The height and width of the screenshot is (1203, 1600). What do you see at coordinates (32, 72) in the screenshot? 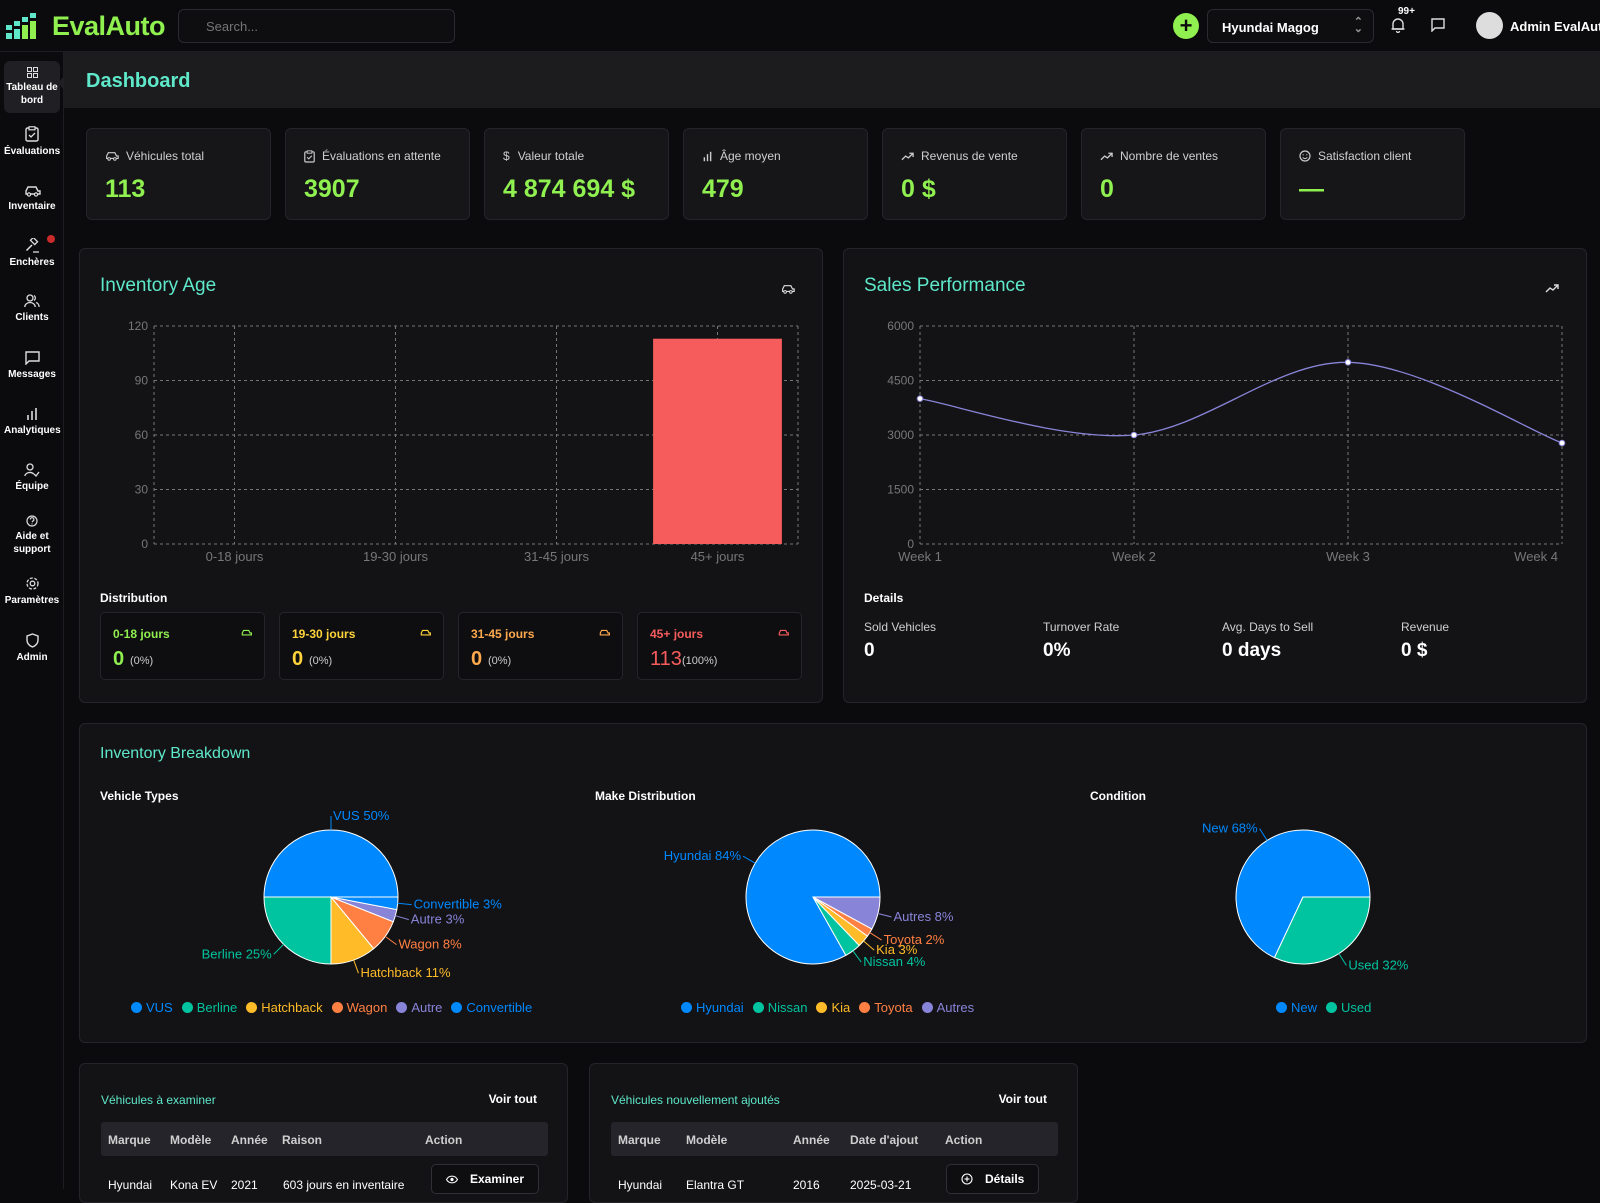
I see `dashboard-icon` at bounding box center [32, 72].